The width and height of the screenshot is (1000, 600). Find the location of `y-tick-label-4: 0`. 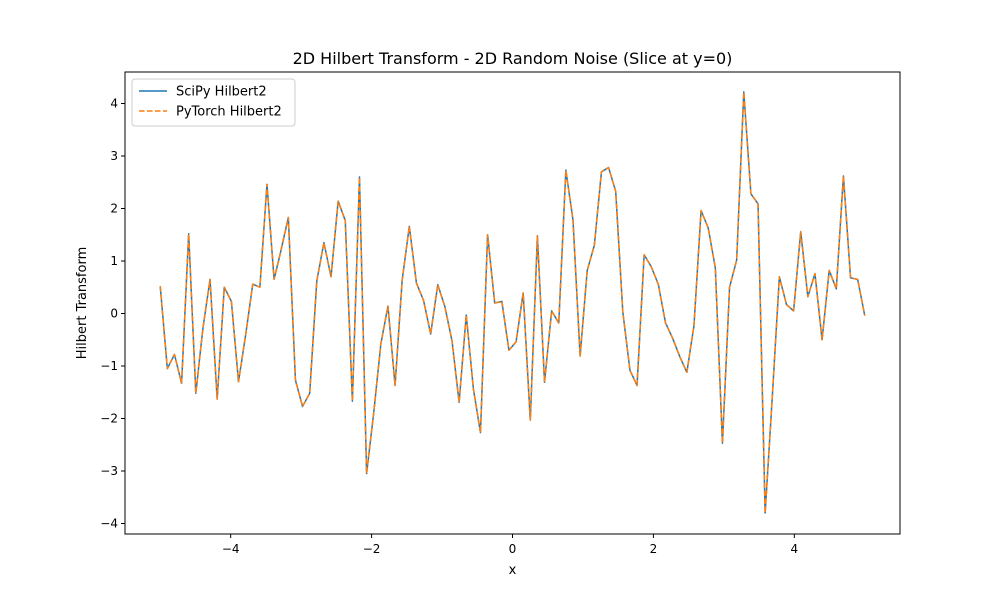

y-tick-label-4: 0 is located at coordinates (114, 314).